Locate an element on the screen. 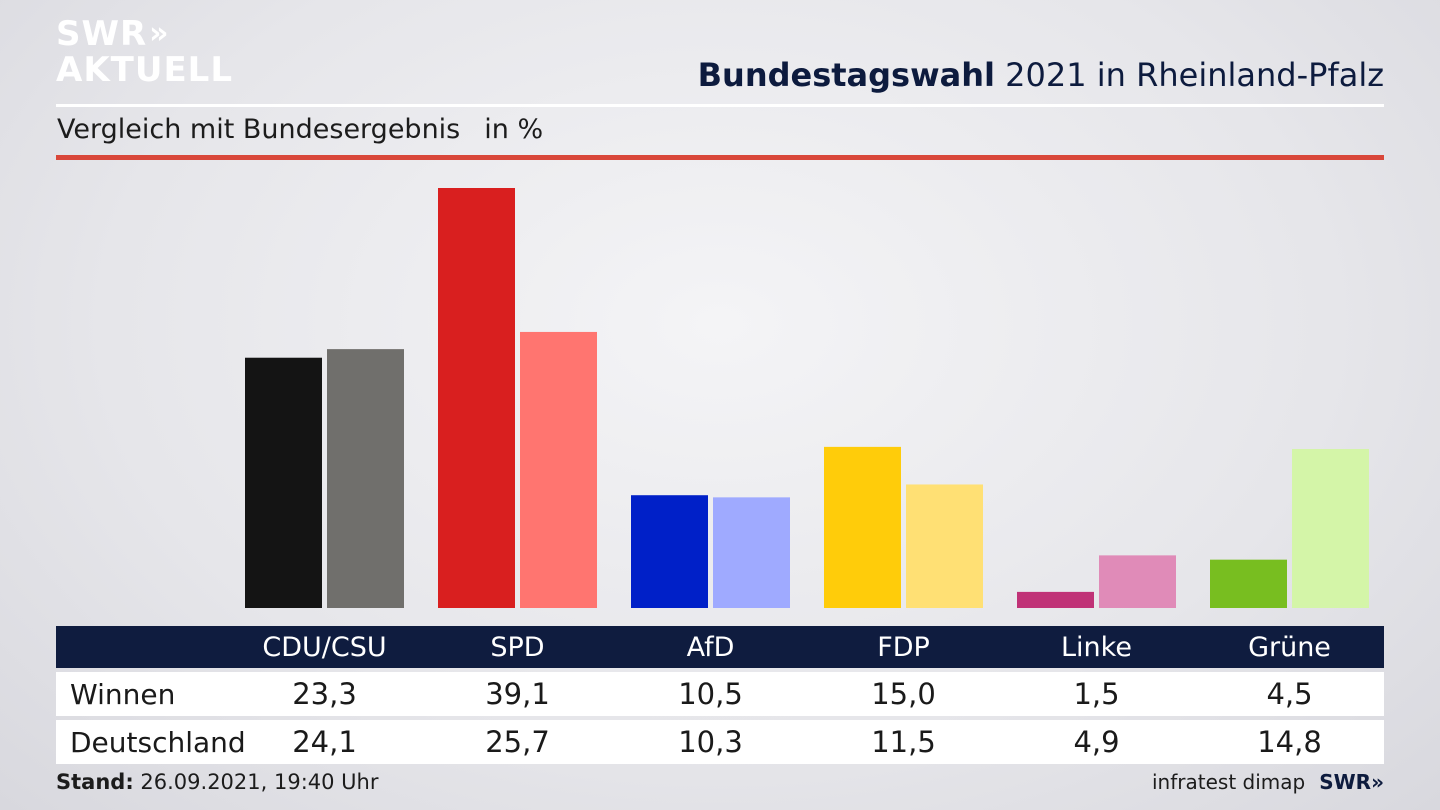 The image size is (1440, 810). value-deutschland-linke: 4,9 is located at coordinates (1096, 742).